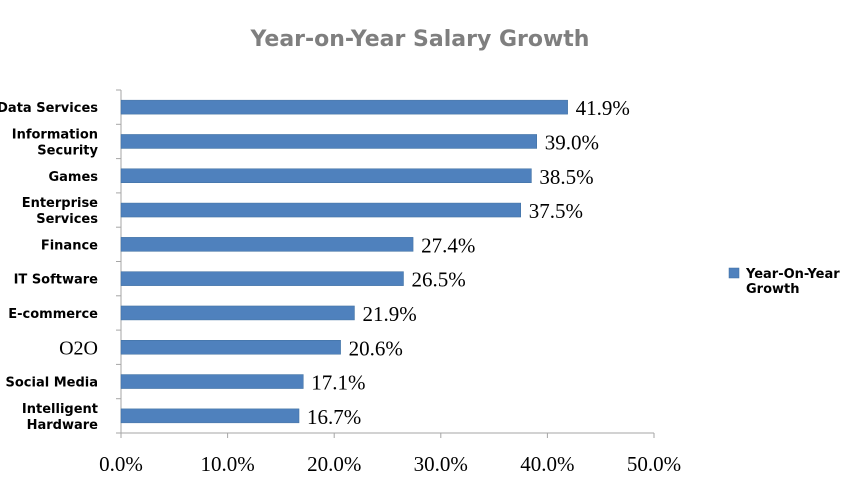 The height and width of the screenshot is (482, 865). What do you see at coordinates (67, 150) in the screenshot?
I see `category-label-line: Security` at bounding box center [67, 150].